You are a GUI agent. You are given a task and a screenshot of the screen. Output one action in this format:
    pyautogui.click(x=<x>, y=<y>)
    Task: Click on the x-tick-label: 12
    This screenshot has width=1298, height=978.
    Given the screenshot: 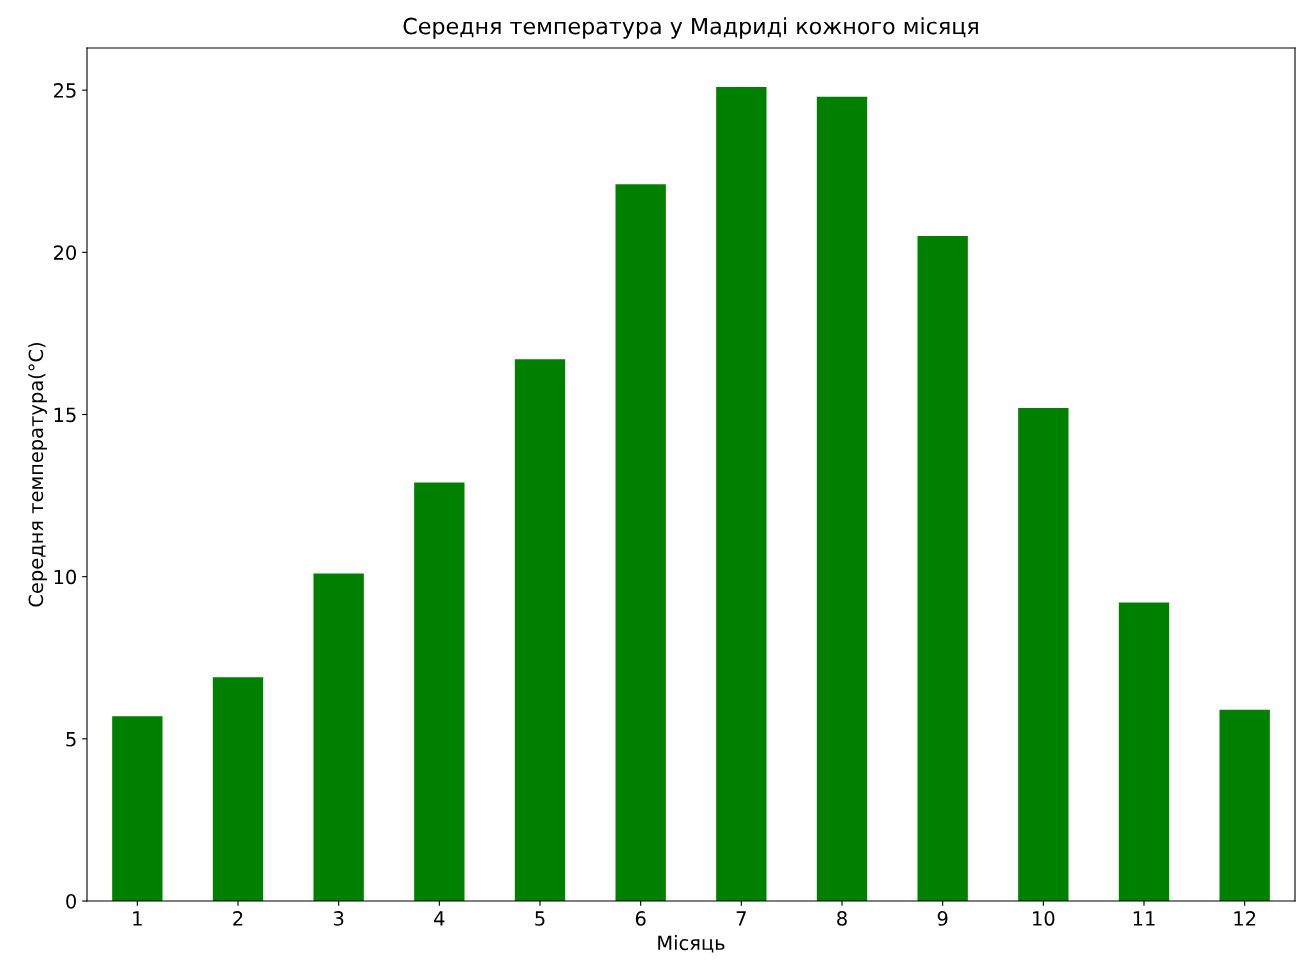 What is the action you would take?
    pyautogui.click(x=1245, y=918)
    